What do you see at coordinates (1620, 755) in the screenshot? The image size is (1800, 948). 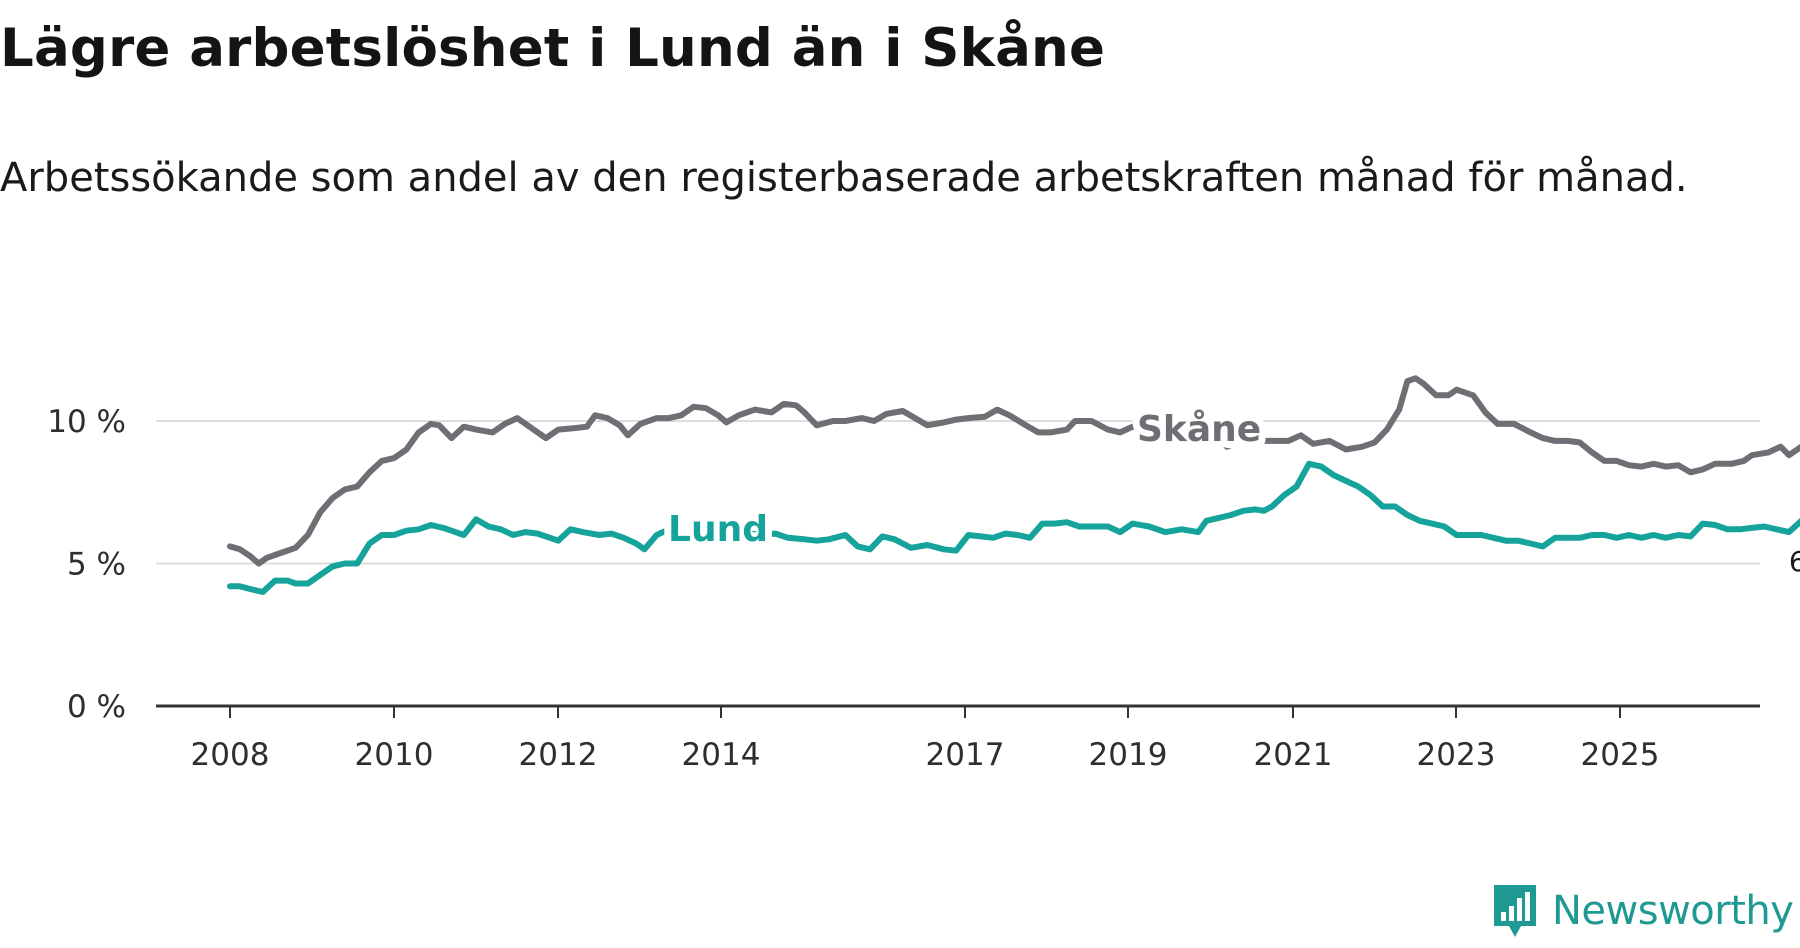 I see `x-tick-label: 2025` at bounding box center [1620, 755].